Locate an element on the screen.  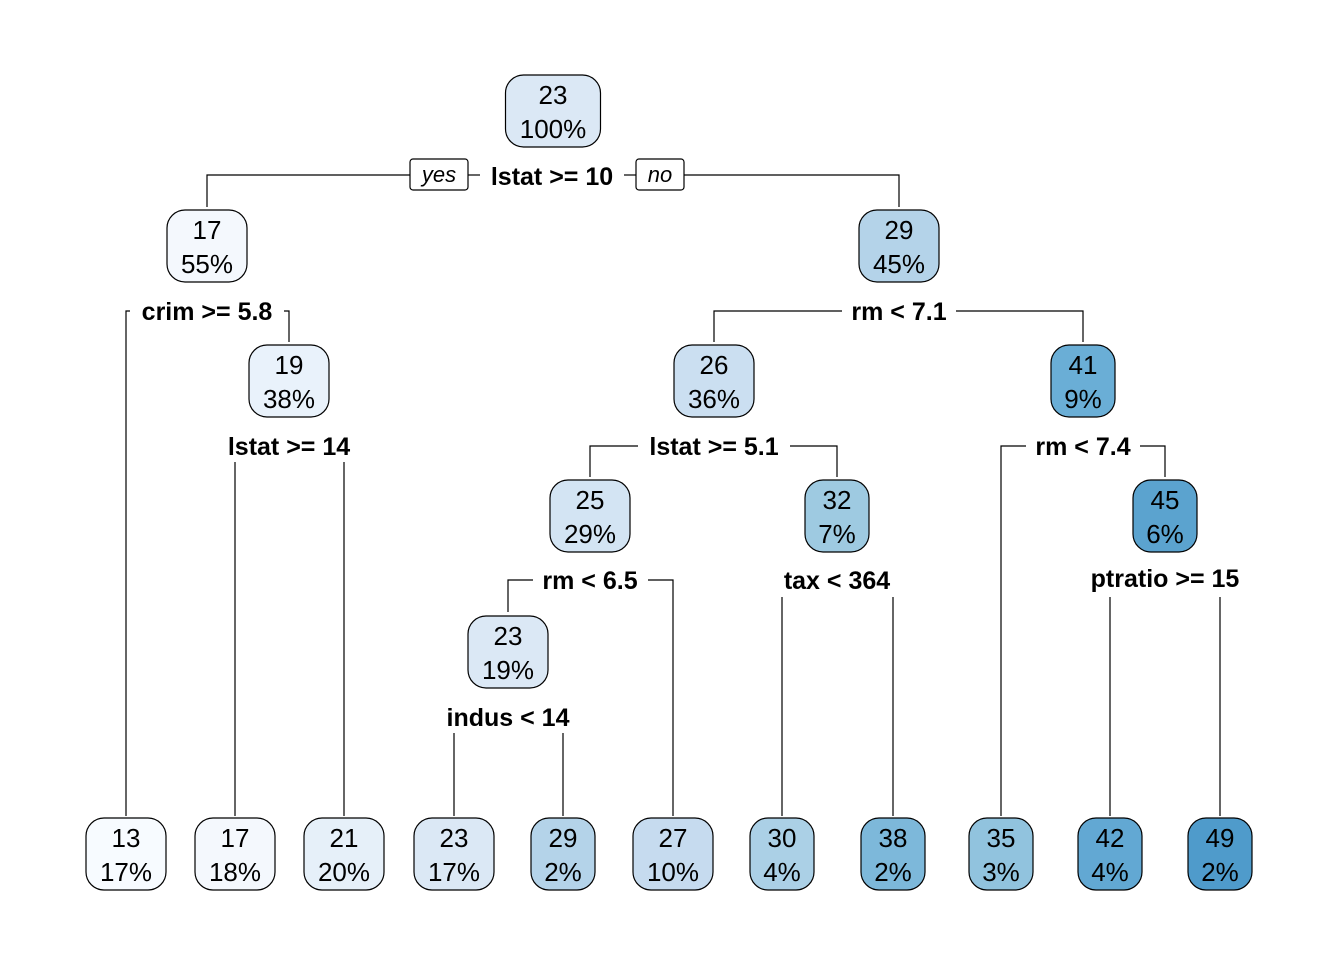
node-n23b-box is located at coordinates (508, 652).